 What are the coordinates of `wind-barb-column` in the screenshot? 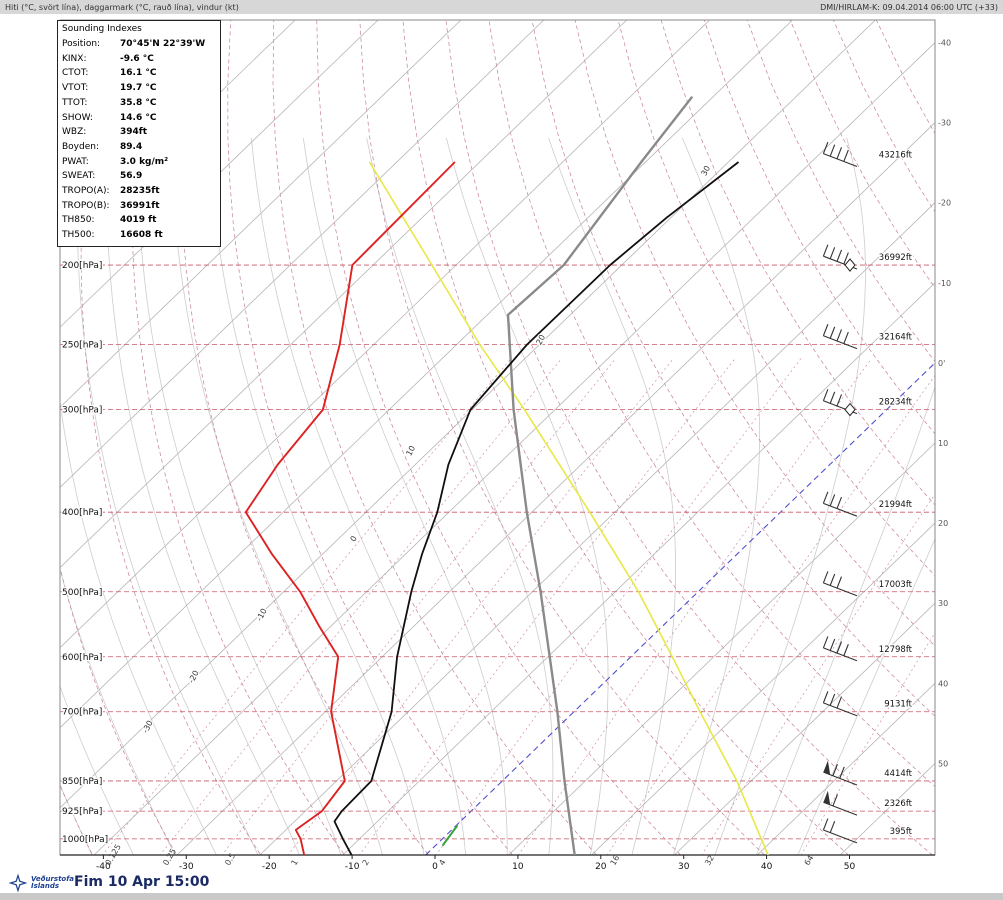 It's located at (840, 492).